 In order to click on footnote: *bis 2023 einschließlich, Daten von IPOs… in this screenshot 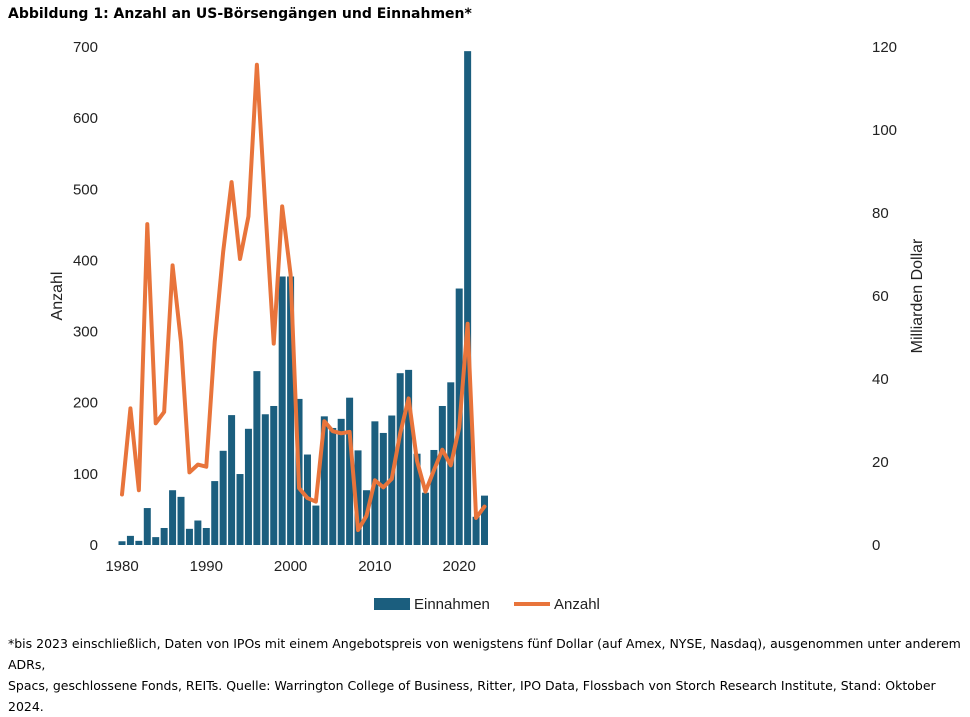, I will do `click(488, 675)`.